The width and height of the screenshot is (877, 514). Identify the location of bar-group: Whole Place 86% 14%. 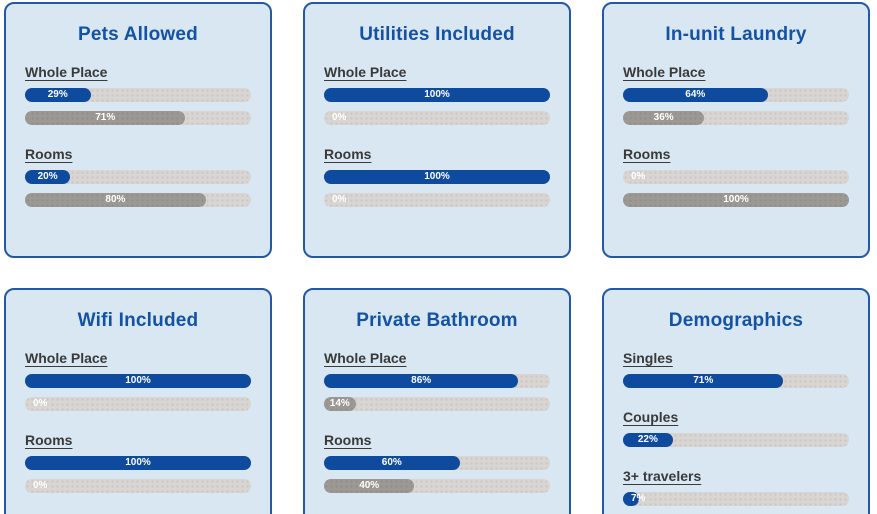
(437, 374).